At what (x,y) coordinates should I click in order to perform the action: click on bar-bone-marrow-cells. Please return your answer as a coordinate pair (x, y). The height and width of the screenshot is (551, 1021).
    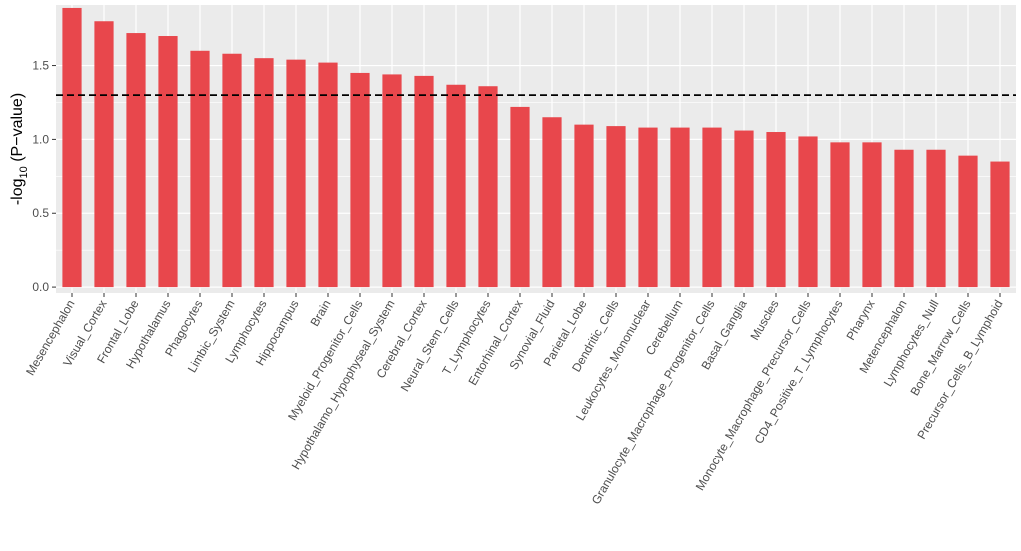
    Looking at the image, I should click on (968, 221).